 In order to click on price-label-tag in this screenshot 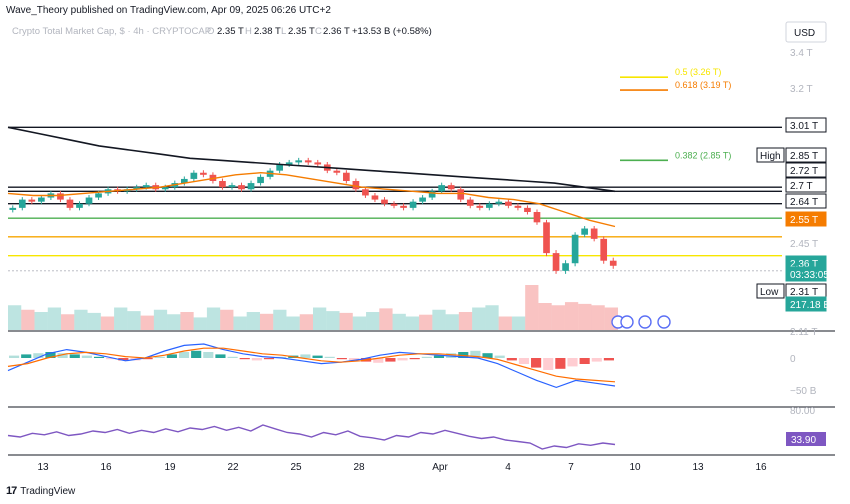, I will do `click(770, 291)`.